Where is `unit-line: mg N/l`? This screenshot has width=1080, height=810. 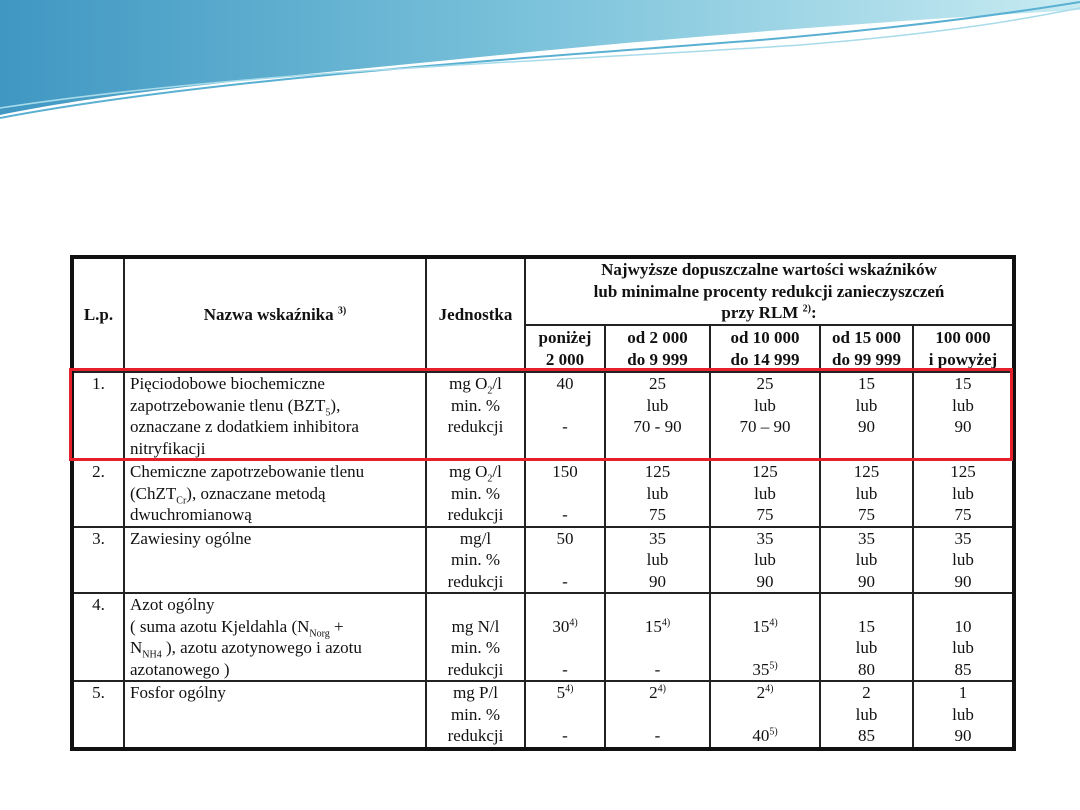
unit-line: mg N/l is located at coordinates (475, 627).